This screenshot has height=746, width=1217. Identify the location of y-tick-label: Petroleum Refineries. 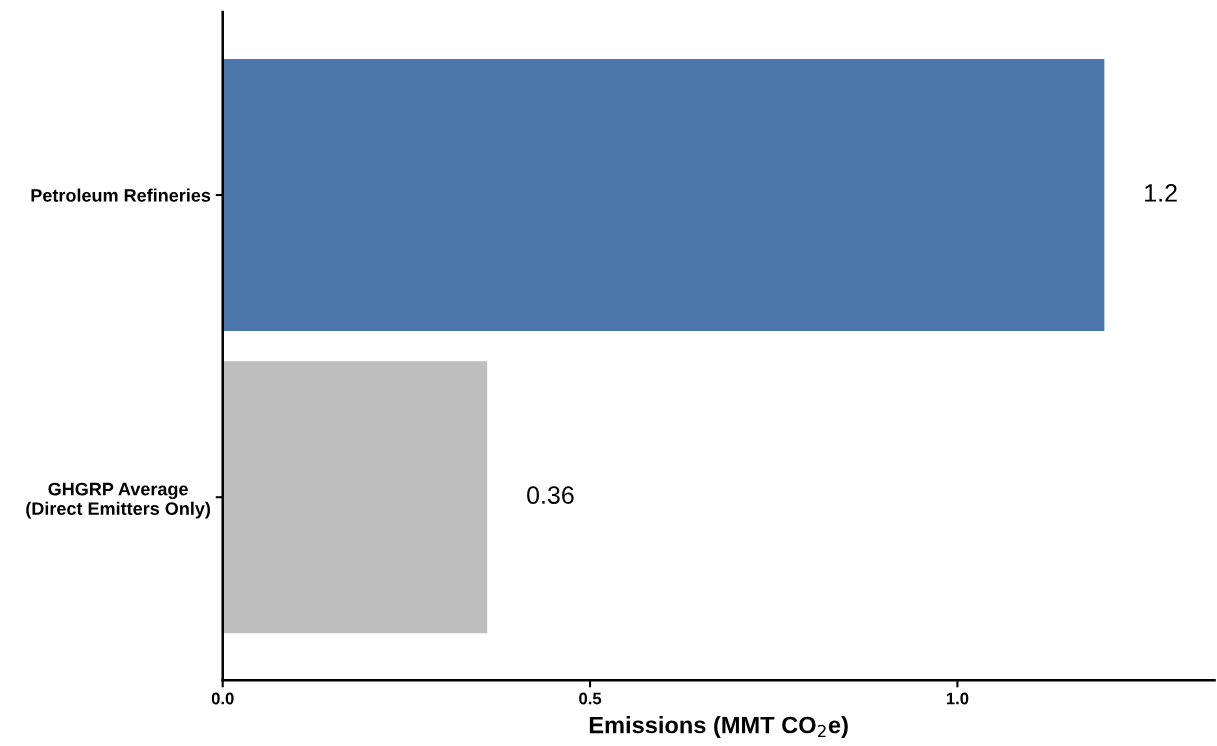
(121, 195).